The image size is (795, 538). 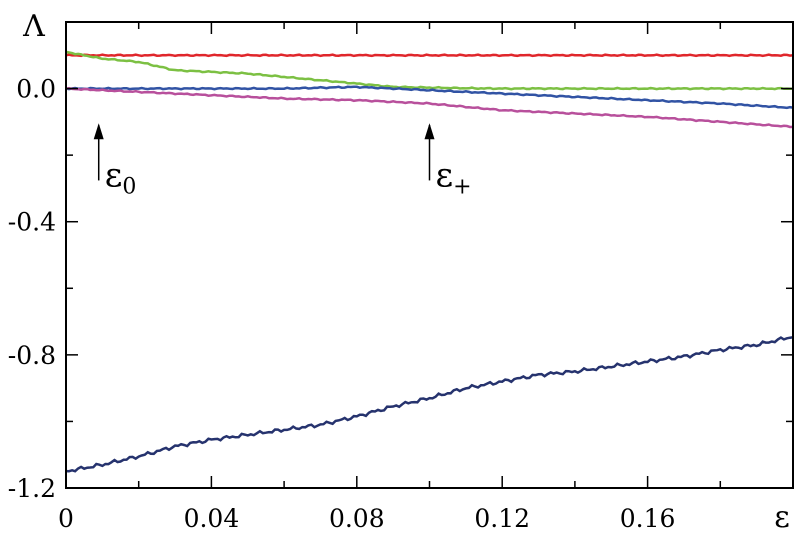 What do you see at coordinates (282, 161) in the screenshot?
I see `annotations-group: ε0 ε+` at bounding box center [282, 161].